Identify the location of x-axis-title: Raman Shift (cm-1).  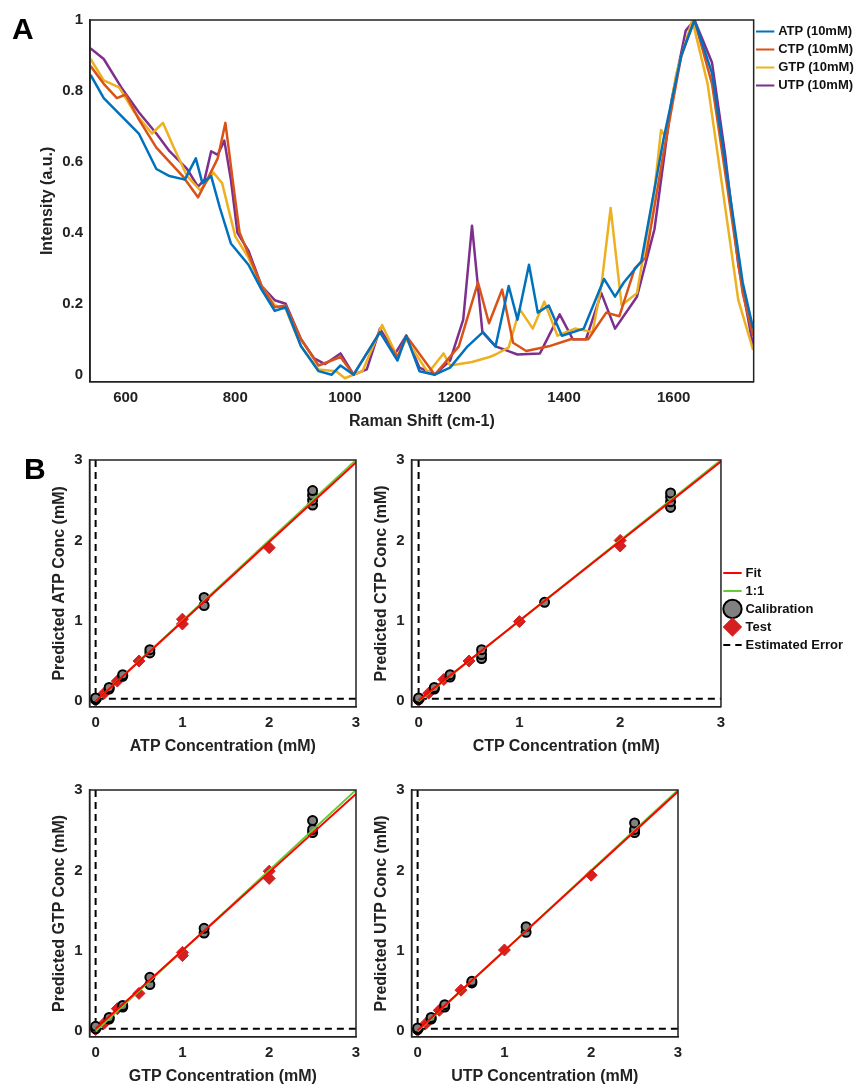
(421, 420).